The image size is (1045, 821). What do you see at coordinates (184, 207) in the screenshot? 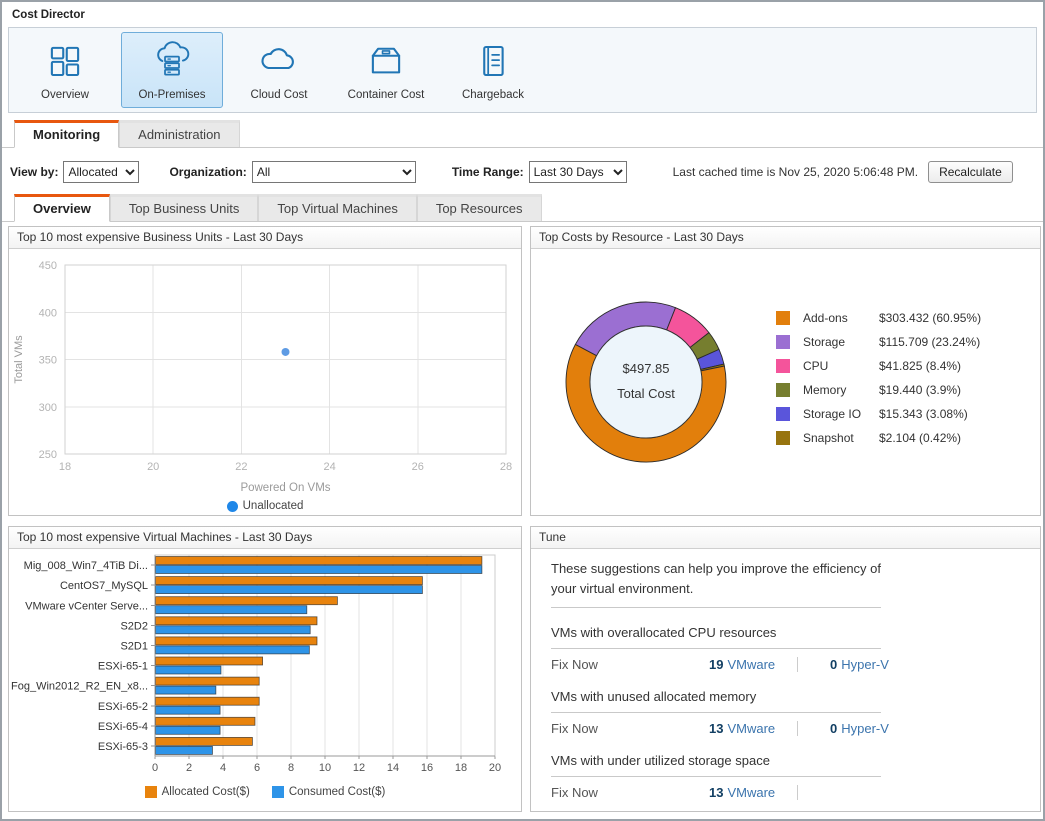
I see `tab-top-business-units: Top Business Units` at bounding box center [184, 207].